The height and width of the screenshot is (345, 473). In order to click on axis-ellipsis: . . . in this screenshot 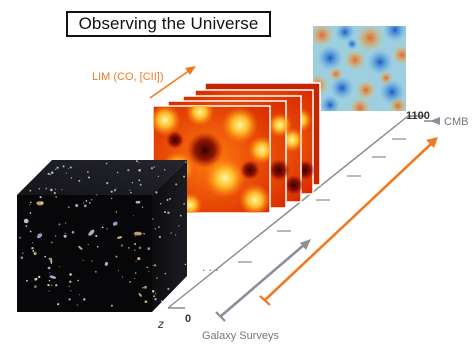, I will do `click(210, 267)`.